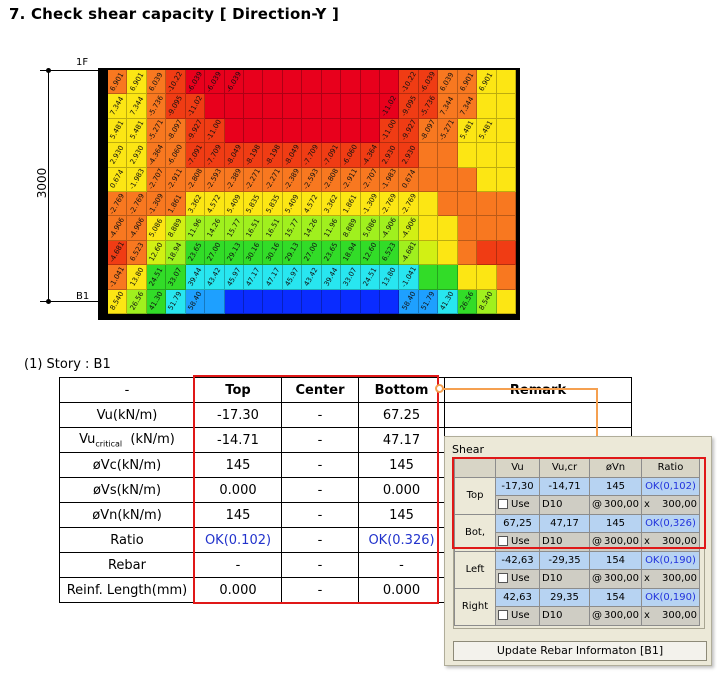  I want to click on contour-cell: -7.091, so click(195, 155).